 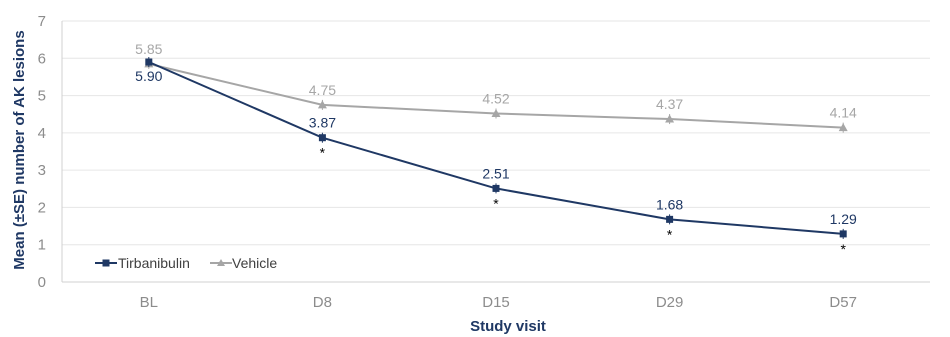 I want to click on x-axis-ticks: BL D8 D15 D29 D57, so click(x=498, y=302).